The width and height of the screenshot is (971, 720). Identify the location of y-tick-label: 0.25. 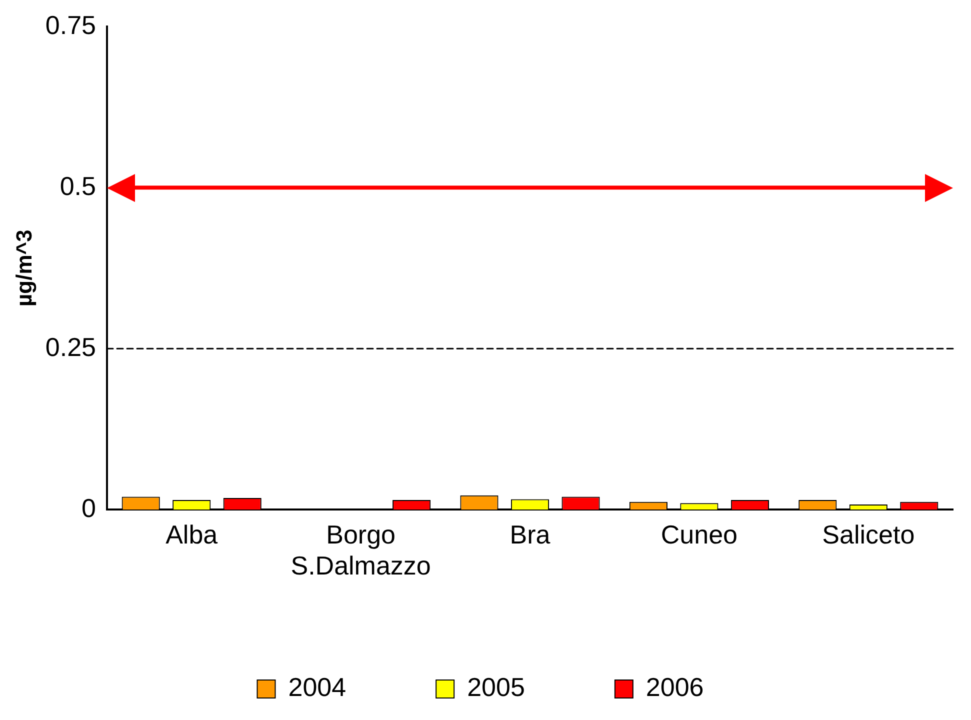
(70, 347).